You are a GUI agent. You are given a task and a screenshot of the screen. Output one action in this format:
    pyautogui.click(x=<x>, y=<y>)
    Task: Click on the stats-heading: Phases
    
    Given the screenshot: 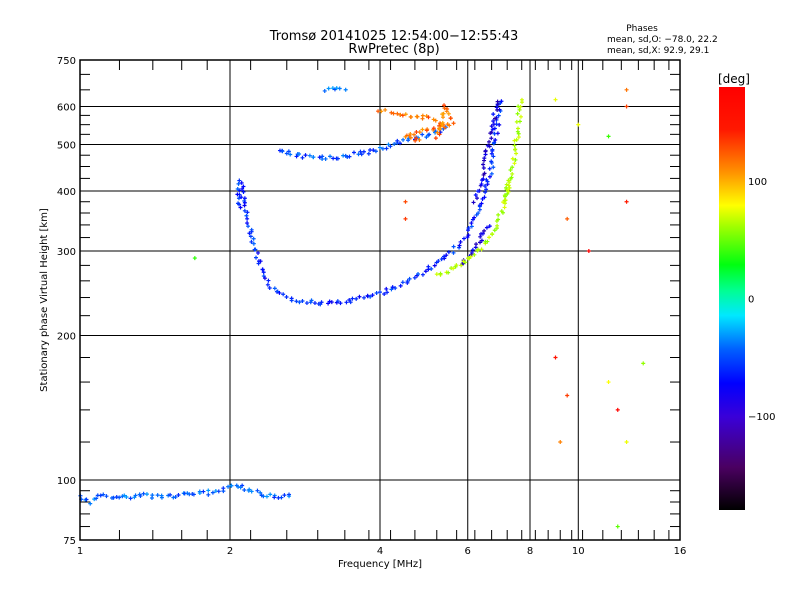 What is the action you would take?
    pyautogui.click(x=642, y=29)
    